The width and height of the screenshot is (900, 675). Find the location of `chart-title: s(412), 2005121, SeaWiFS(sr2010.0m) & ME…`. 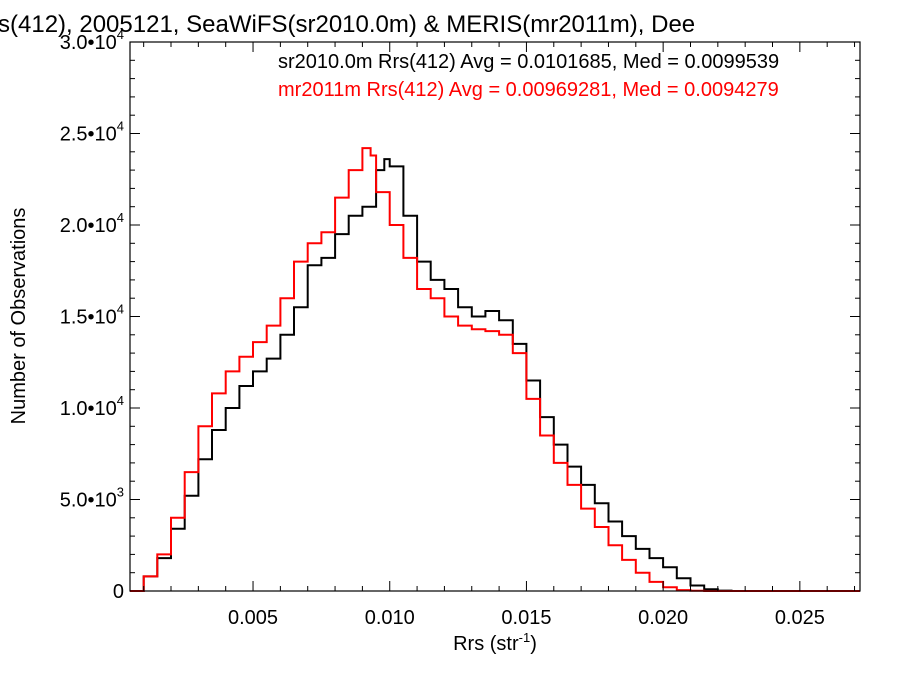

chart-title: s(412), 2005121, SeaWiFS(sr2010.0m) & ME… is located at coordinates (347, 24).